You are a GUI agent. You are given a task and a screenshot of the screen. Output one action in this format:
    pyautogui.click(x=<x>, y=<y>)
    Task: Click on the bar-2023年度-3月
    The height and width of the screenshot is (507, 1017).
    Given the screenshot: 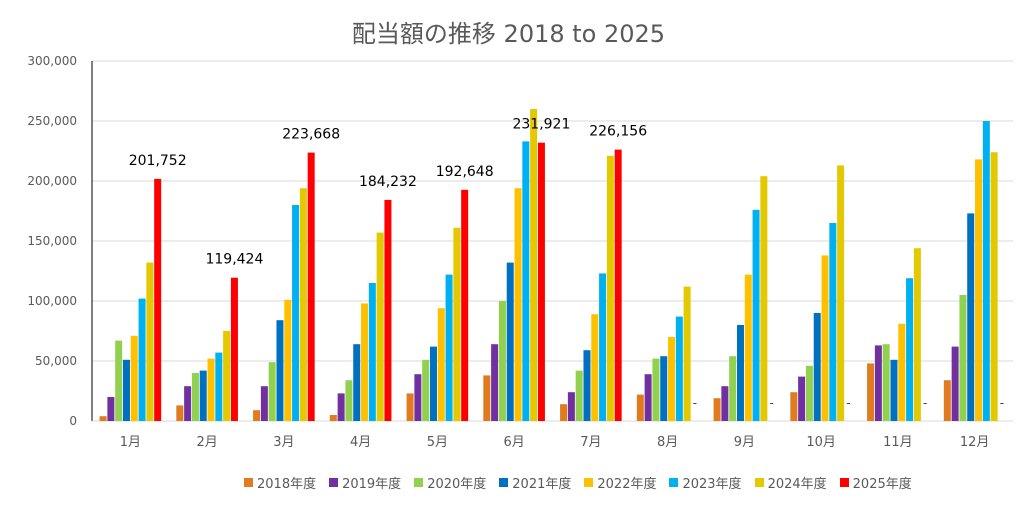 What is the action you would take?
    pyautogui.click(x=296, y=313)
    